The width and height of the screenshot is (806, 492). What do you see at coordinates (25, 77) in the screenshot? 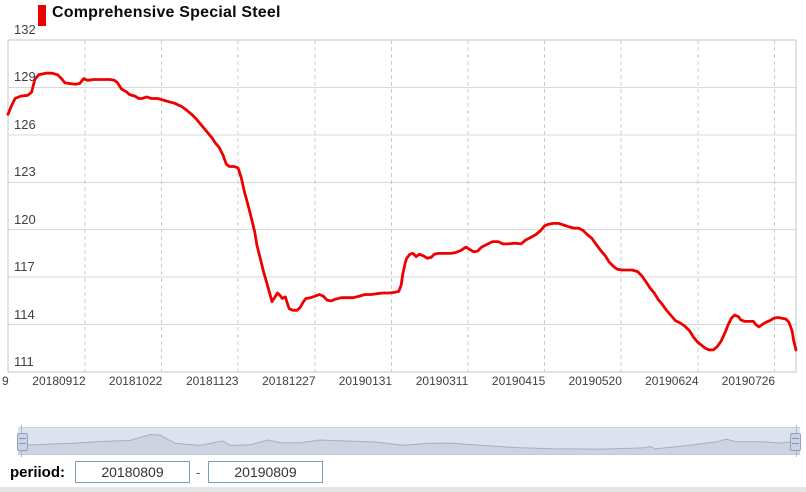
I see `y-axis-tick-label: 129` at bounding box center [25, 77].